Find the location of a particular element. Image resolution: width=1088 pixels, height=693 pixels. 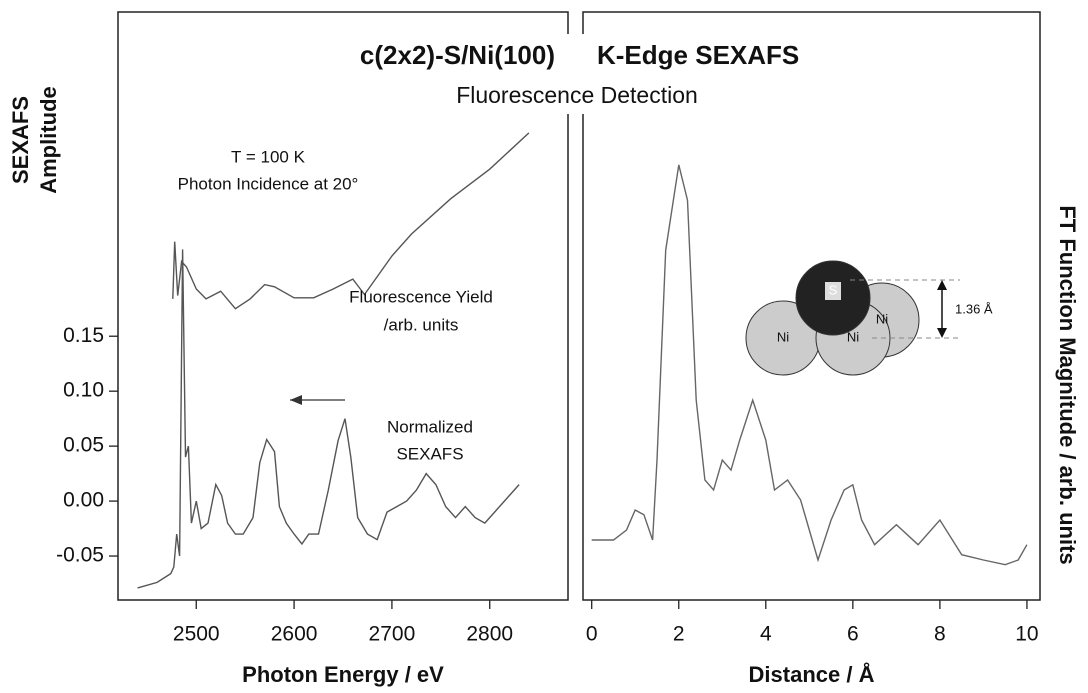

atom-label-box is located at coordinates (833, 291).